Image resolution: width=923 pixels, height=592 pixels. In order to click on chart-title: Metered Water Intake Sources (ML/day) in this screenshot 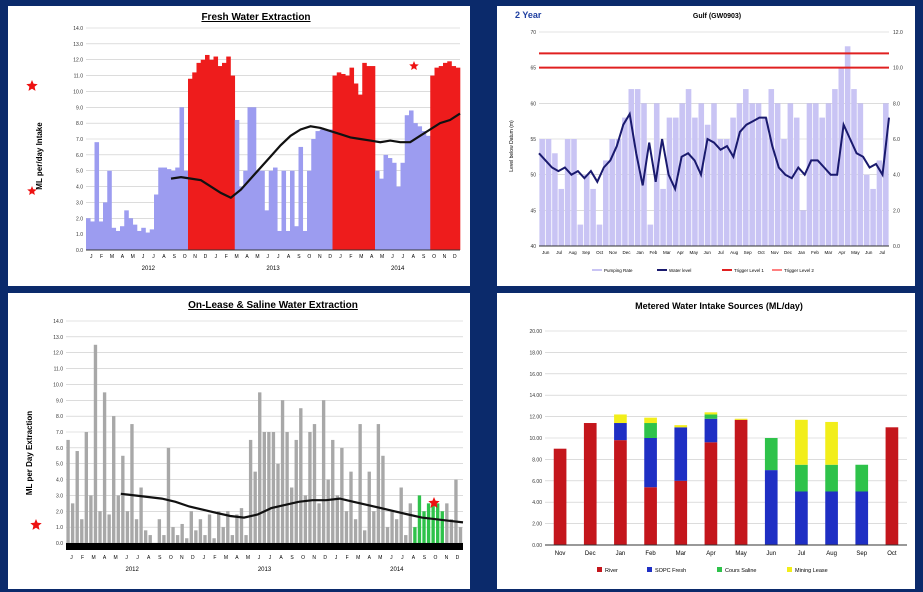, I will do `click(719, 306)`.